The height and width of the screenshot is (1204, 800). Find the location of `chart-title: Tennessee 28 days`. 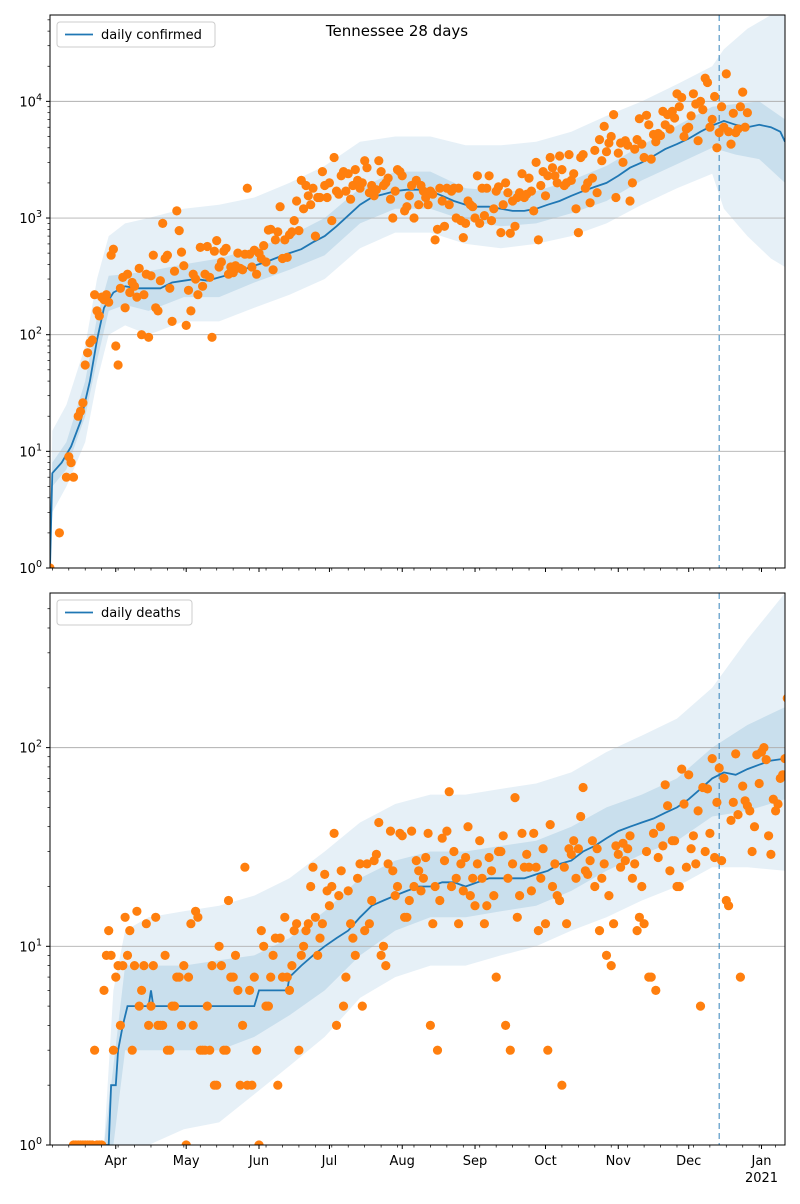

chart-title: Tennessee 28 days is located at coordinates (396, 31).